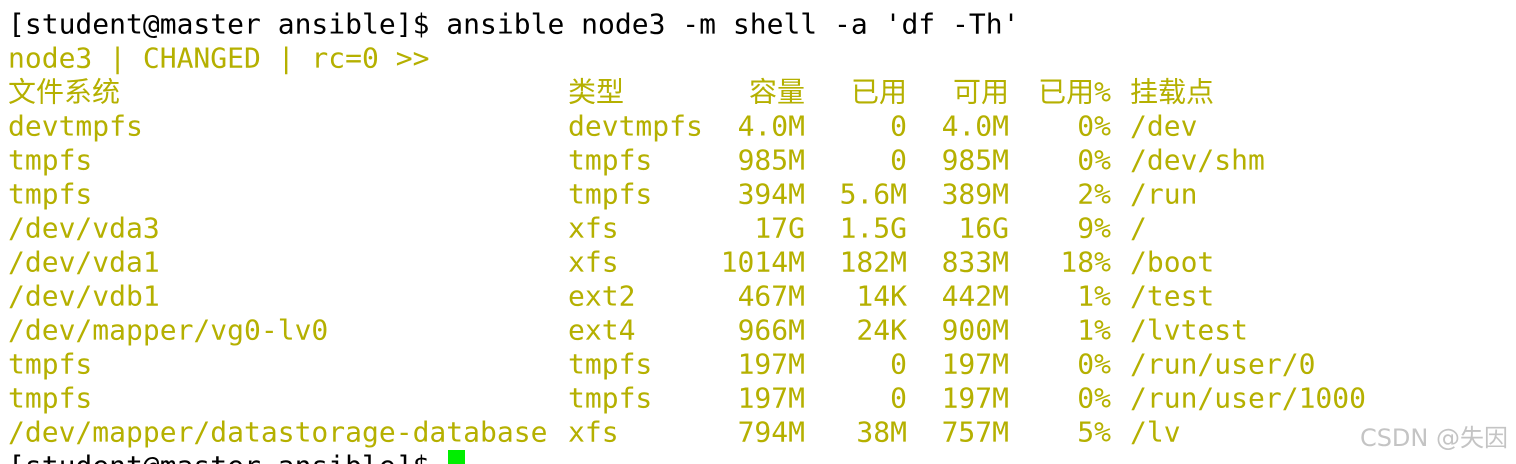  What do you see at coordinates (596, 92) in the screenshot?
I see `header-type: 类型` at bounding box center [596, 92].